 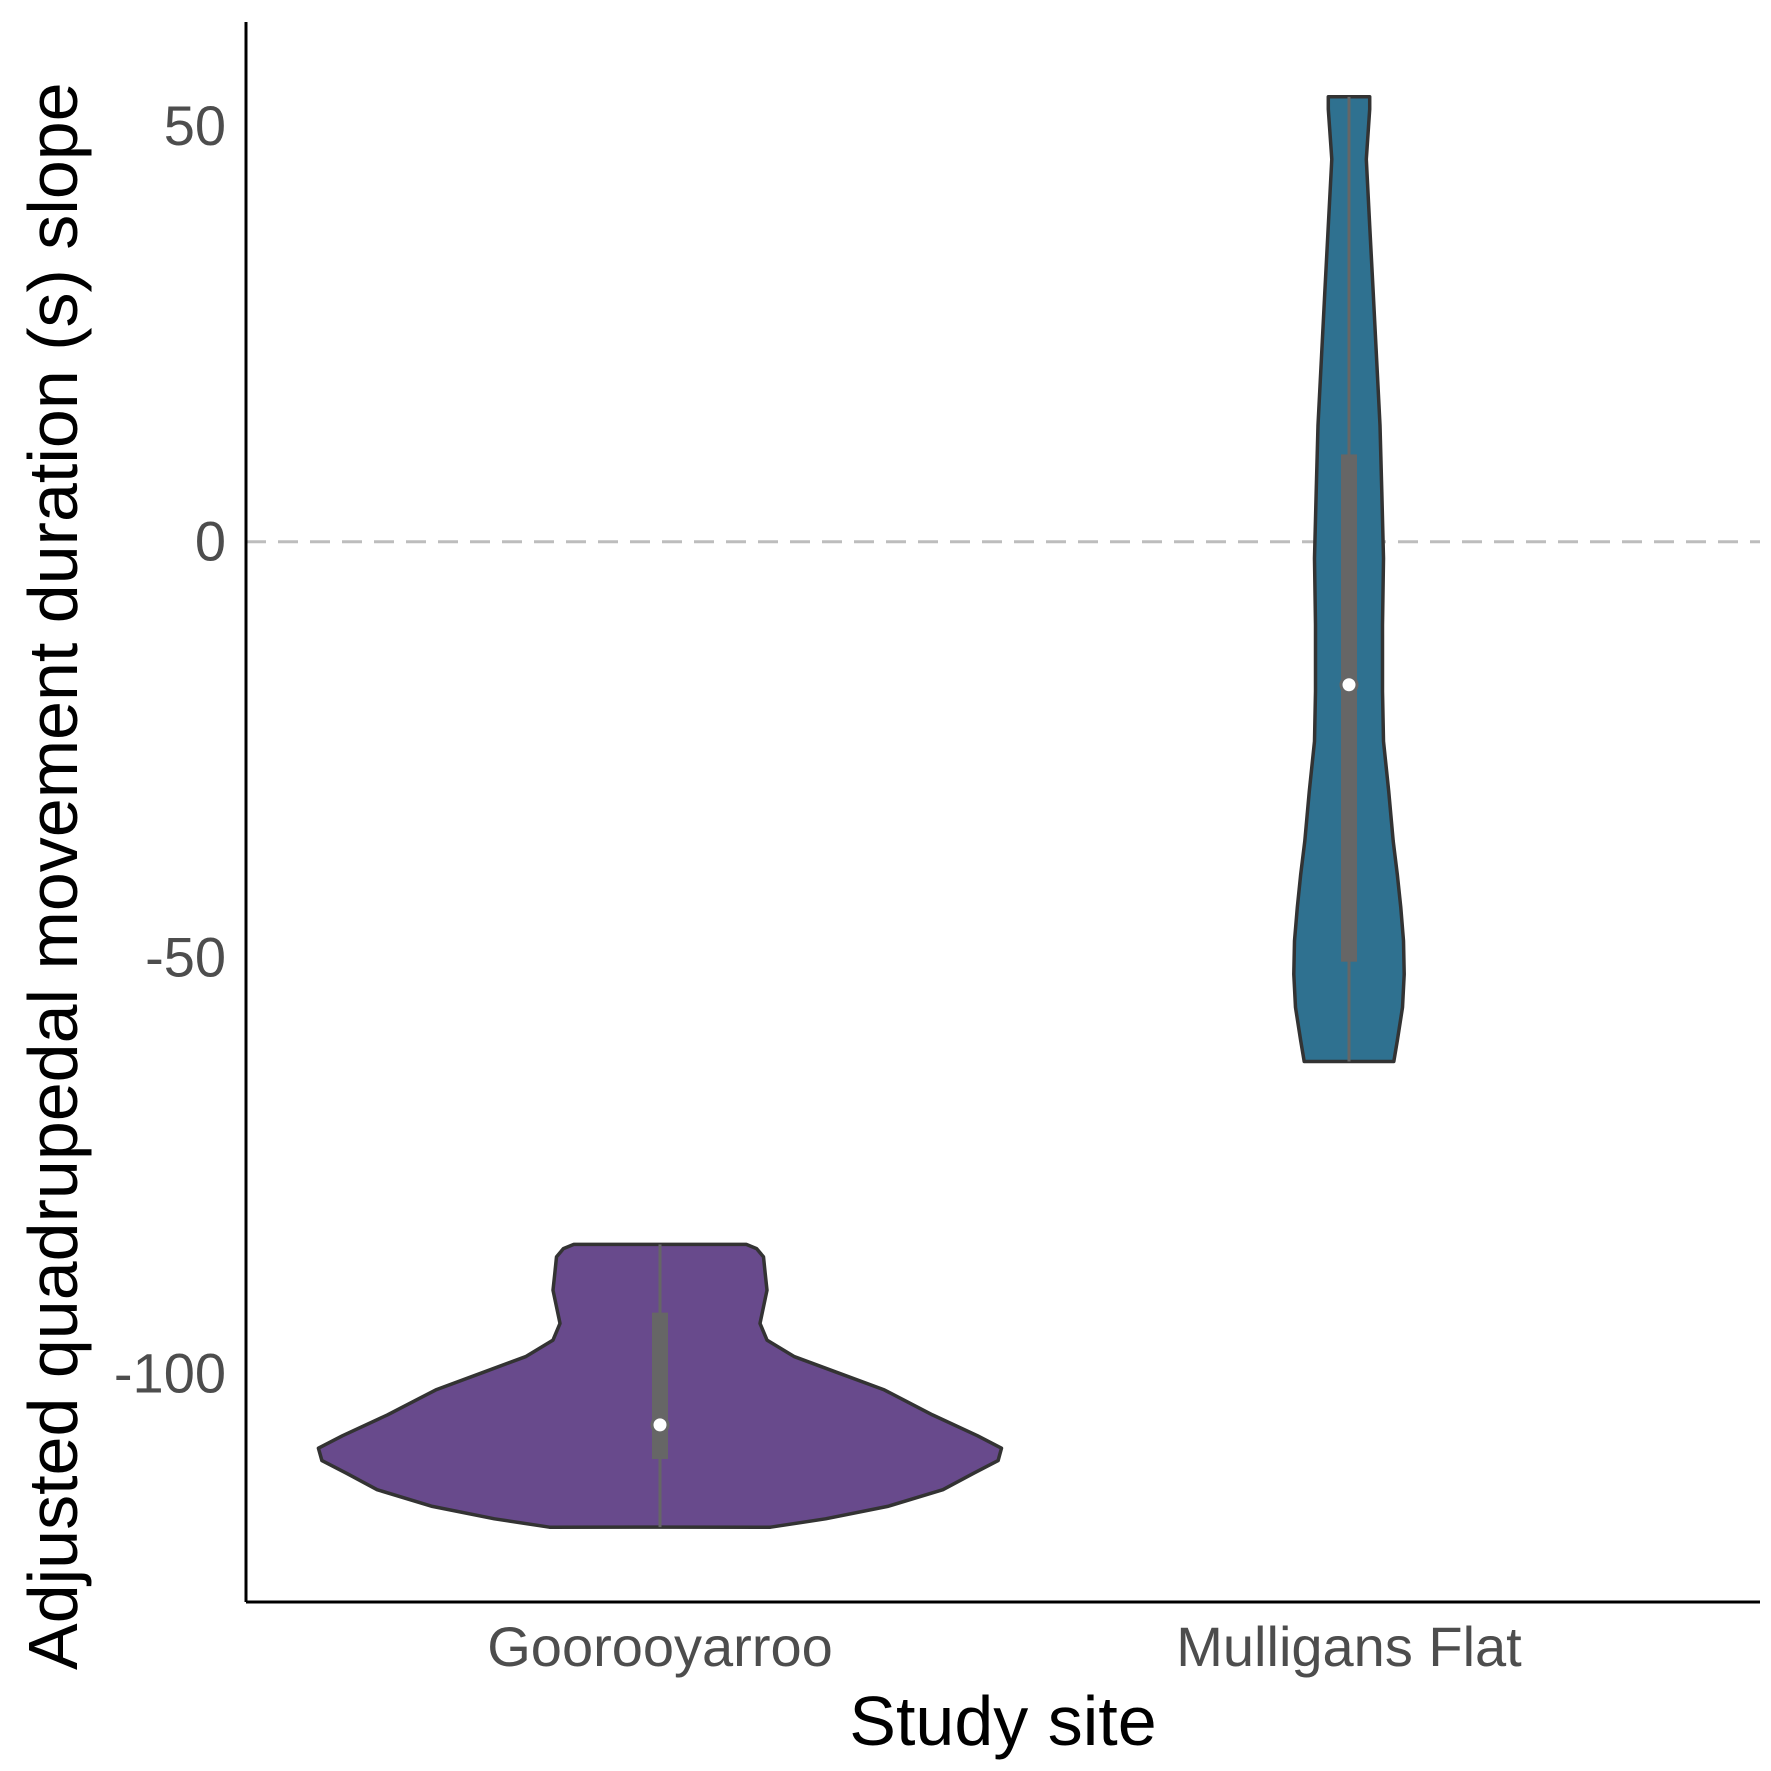 I want to click on x-tick-label: Mulligans Flat, so click(x=1349, y=1646).